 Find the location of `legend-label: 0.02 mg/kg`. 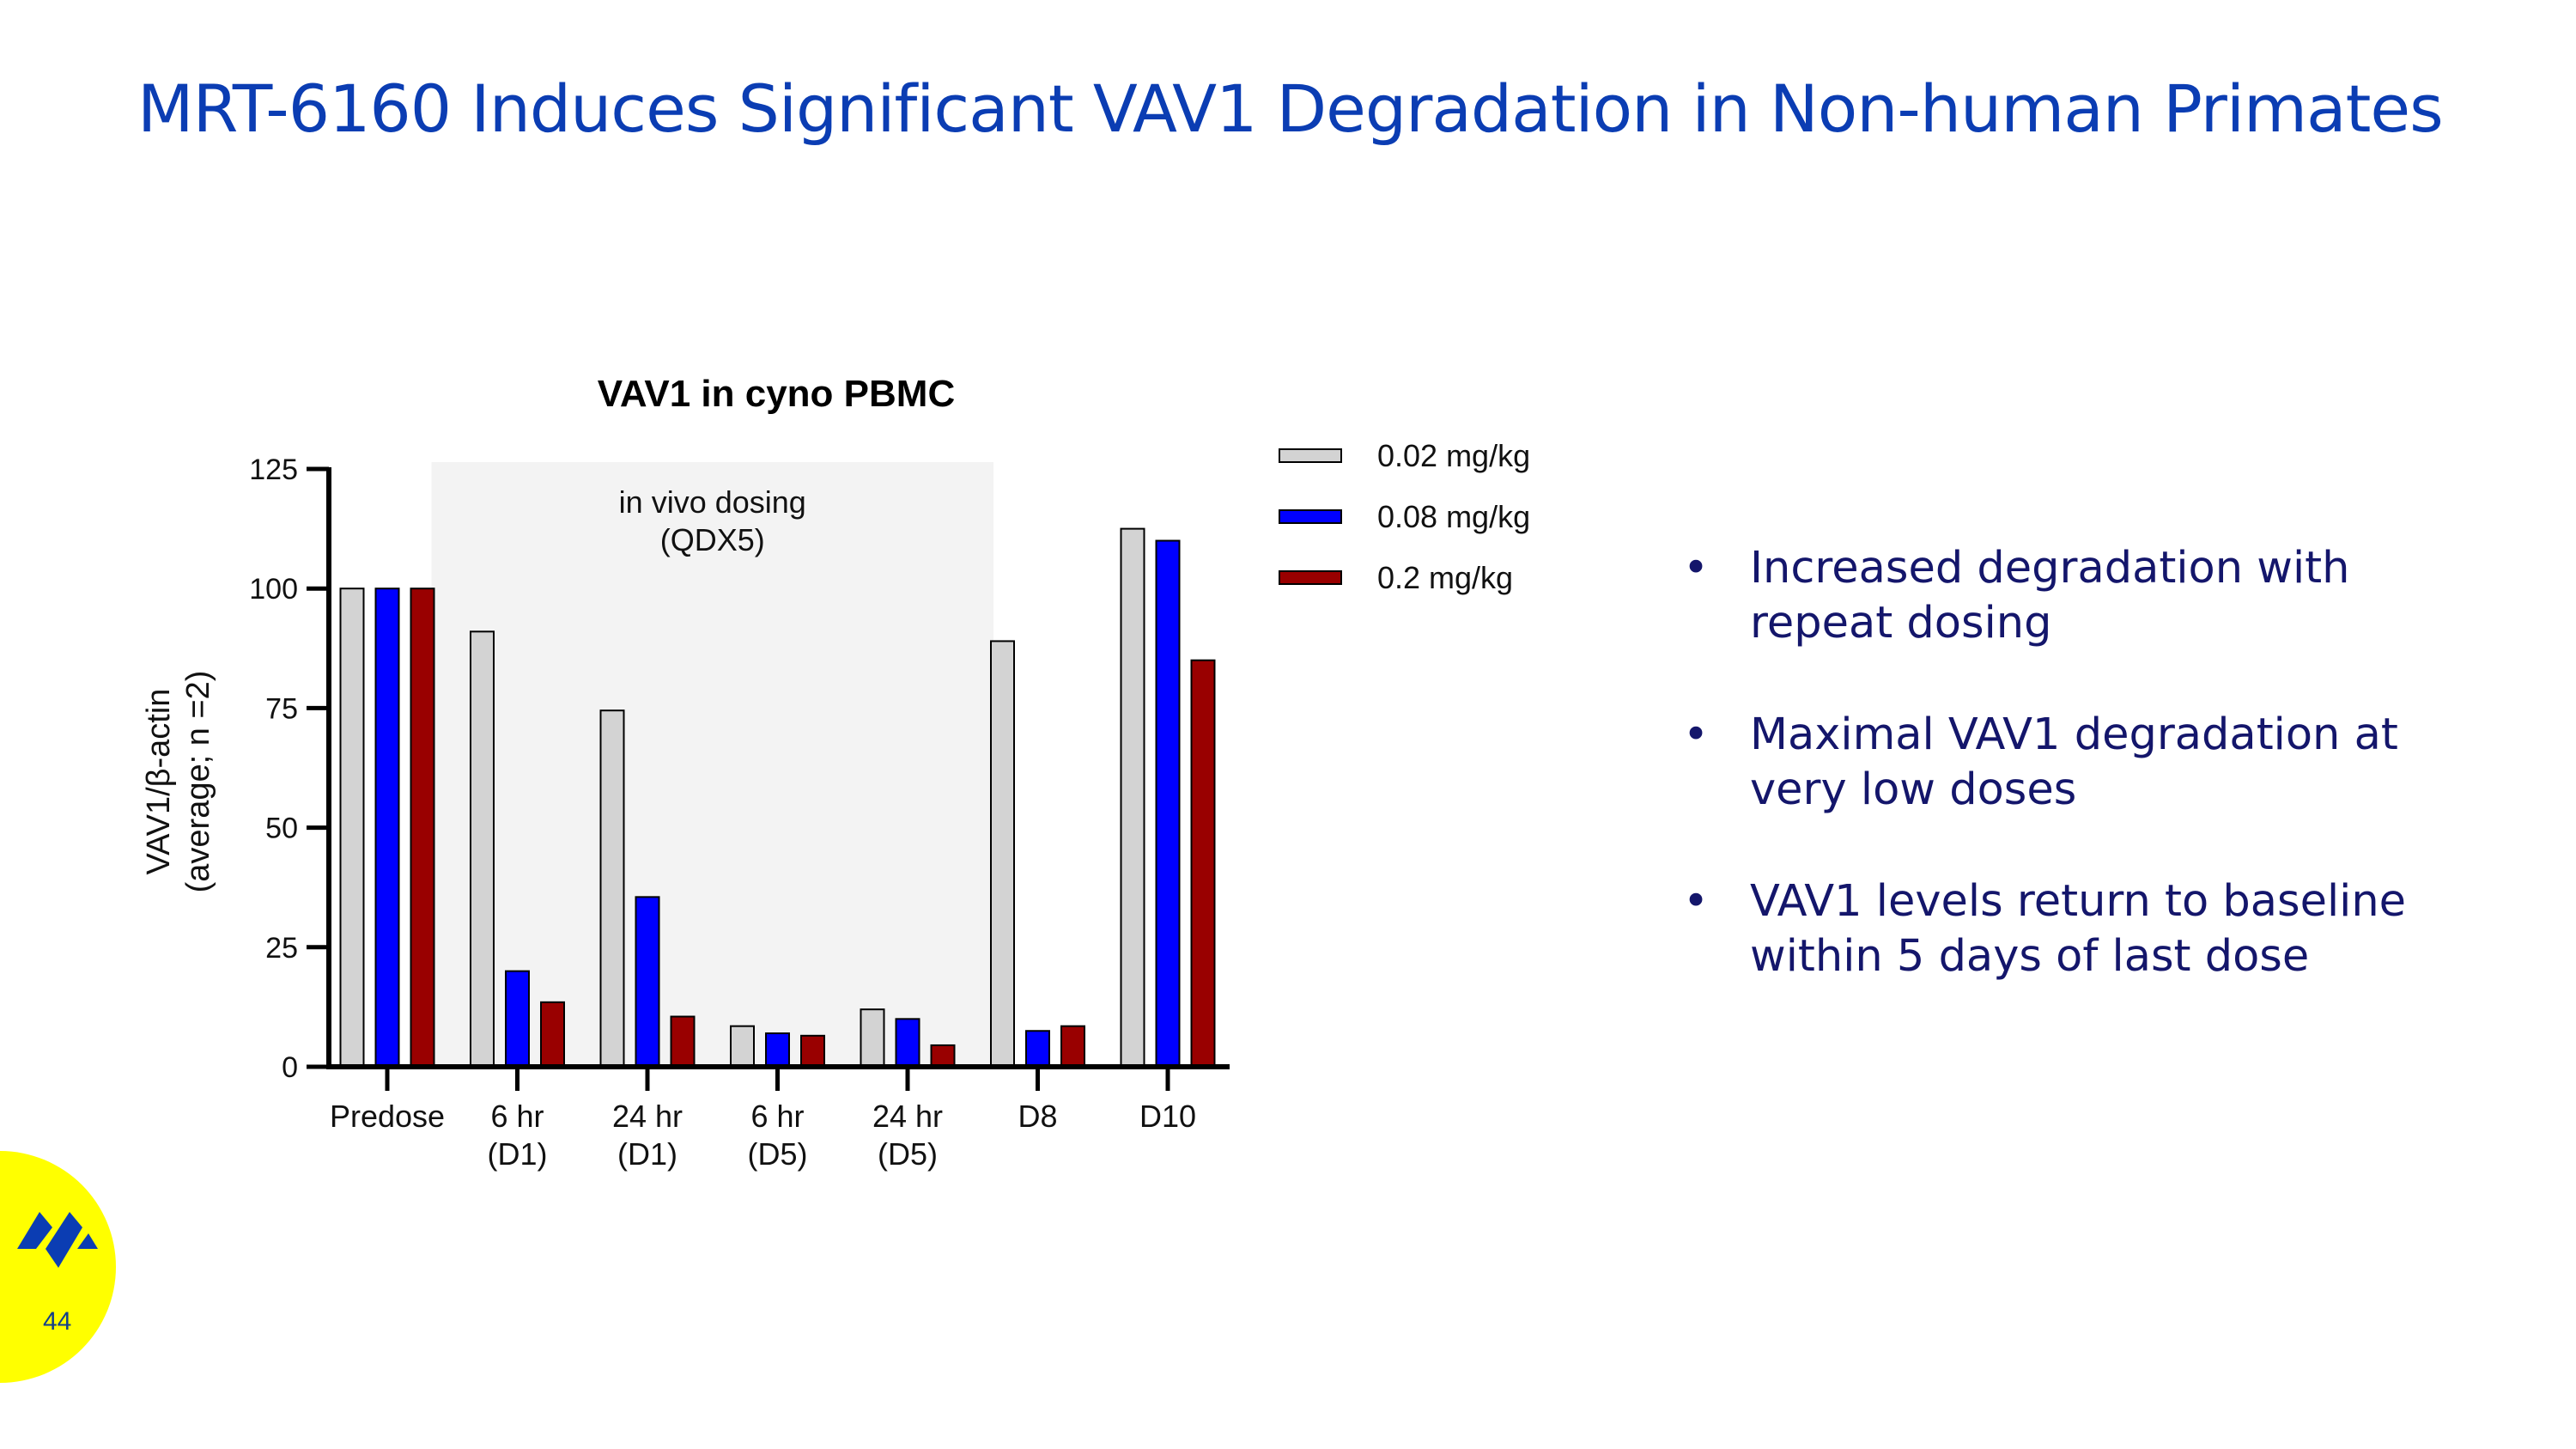

legend-label: 0.02 mg/kg is located at coordinates (1453, 455).